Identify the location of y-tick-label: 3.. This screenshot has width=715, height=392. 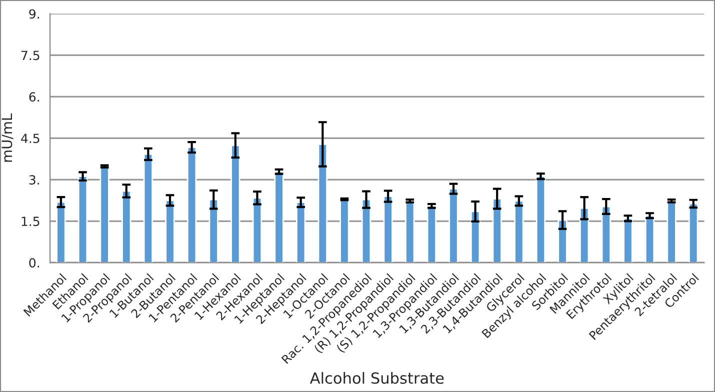
(34, 180).